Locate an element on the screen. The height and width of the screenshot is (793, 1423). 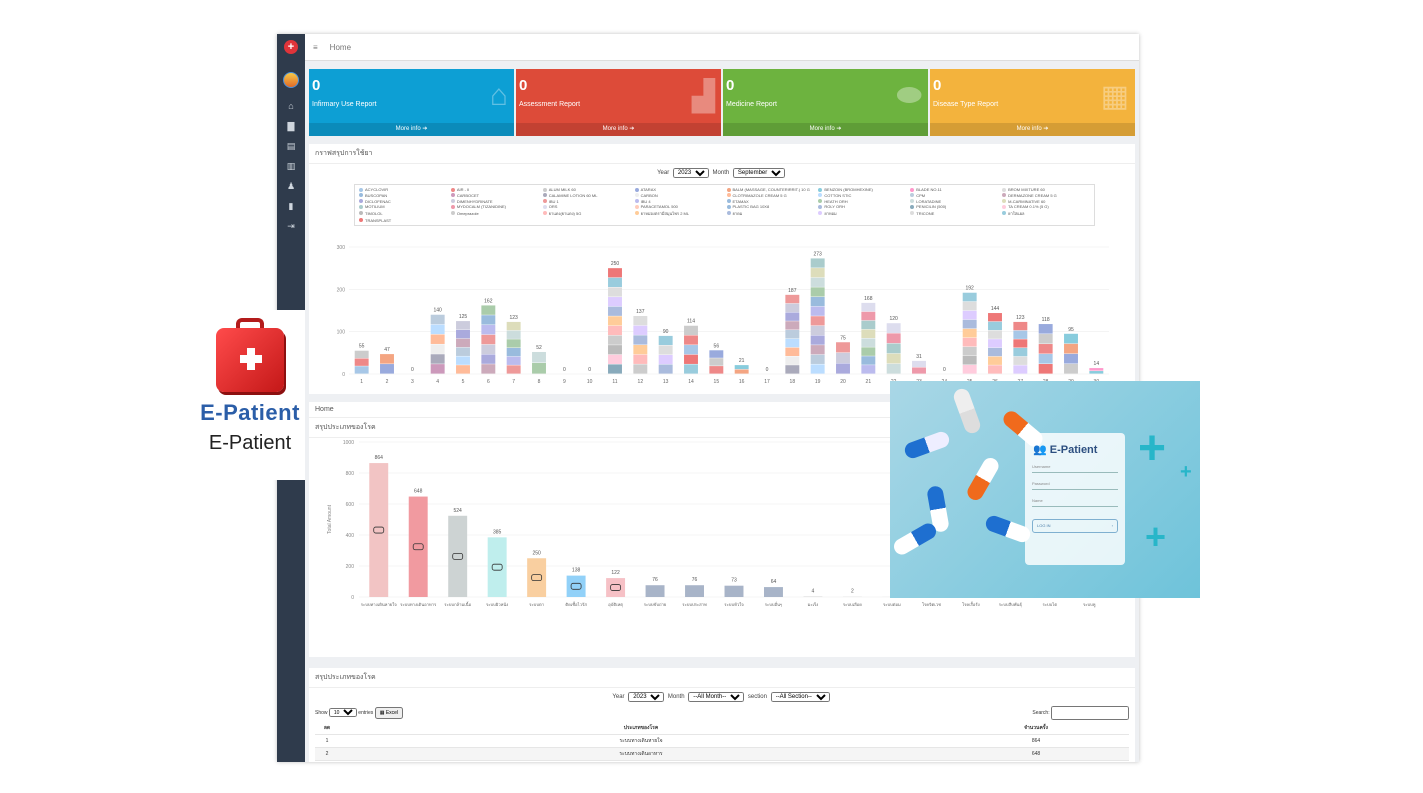
legend-item: ROLY ORH is located at coordinates (862, 207).